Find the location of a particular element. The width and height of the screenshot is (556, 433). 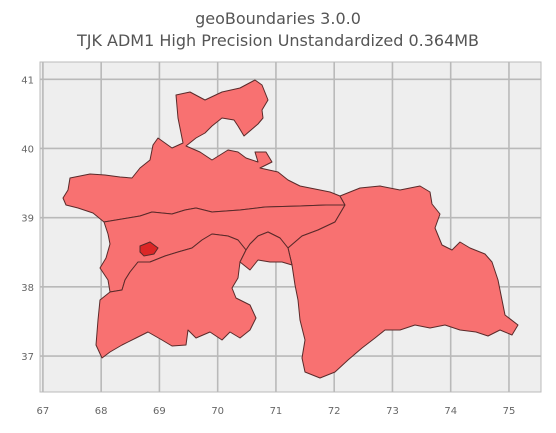

x-tick-label: 73 is located at coordinates (392, 411).